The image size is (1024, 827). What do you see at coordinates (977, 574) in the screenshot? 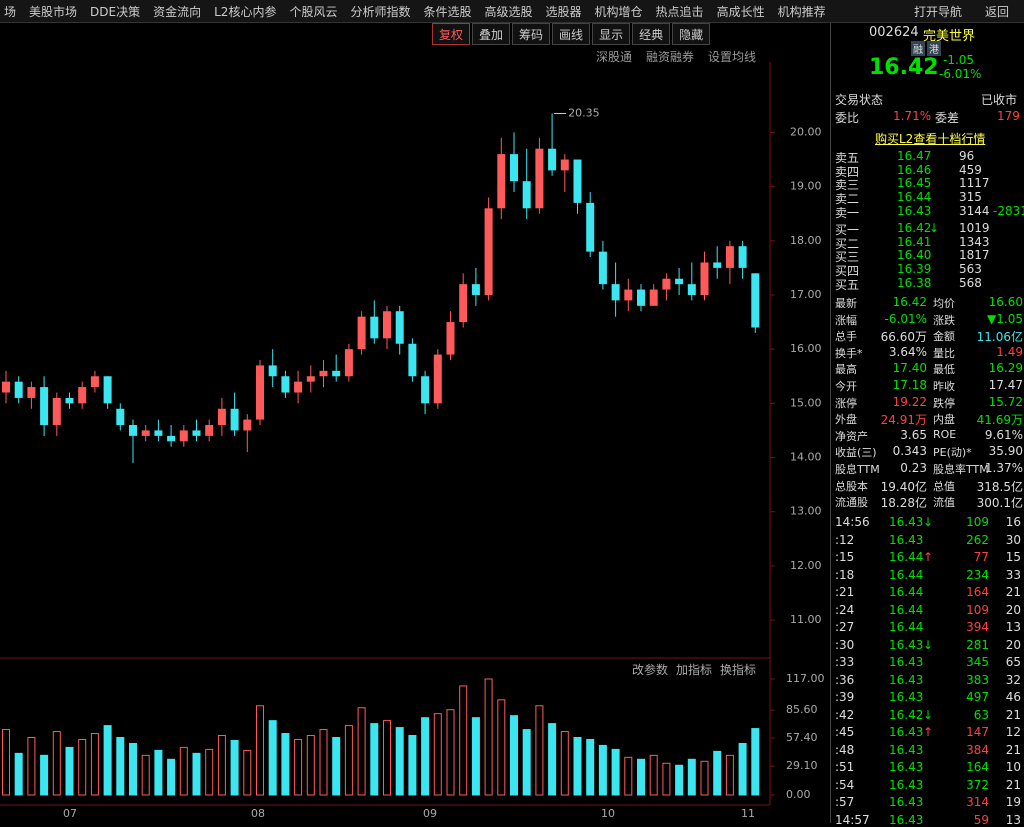
I see `tick-vol: 234` at bounding box center [977, 574].